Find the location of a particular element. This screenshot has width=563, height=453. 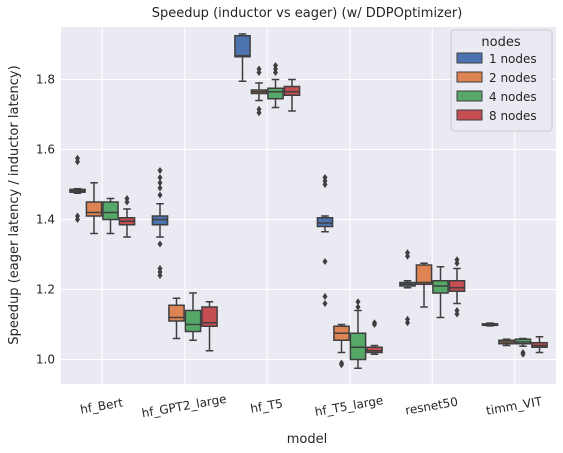

legend-swatch-8-nodes is located at coordinates (469, 115).